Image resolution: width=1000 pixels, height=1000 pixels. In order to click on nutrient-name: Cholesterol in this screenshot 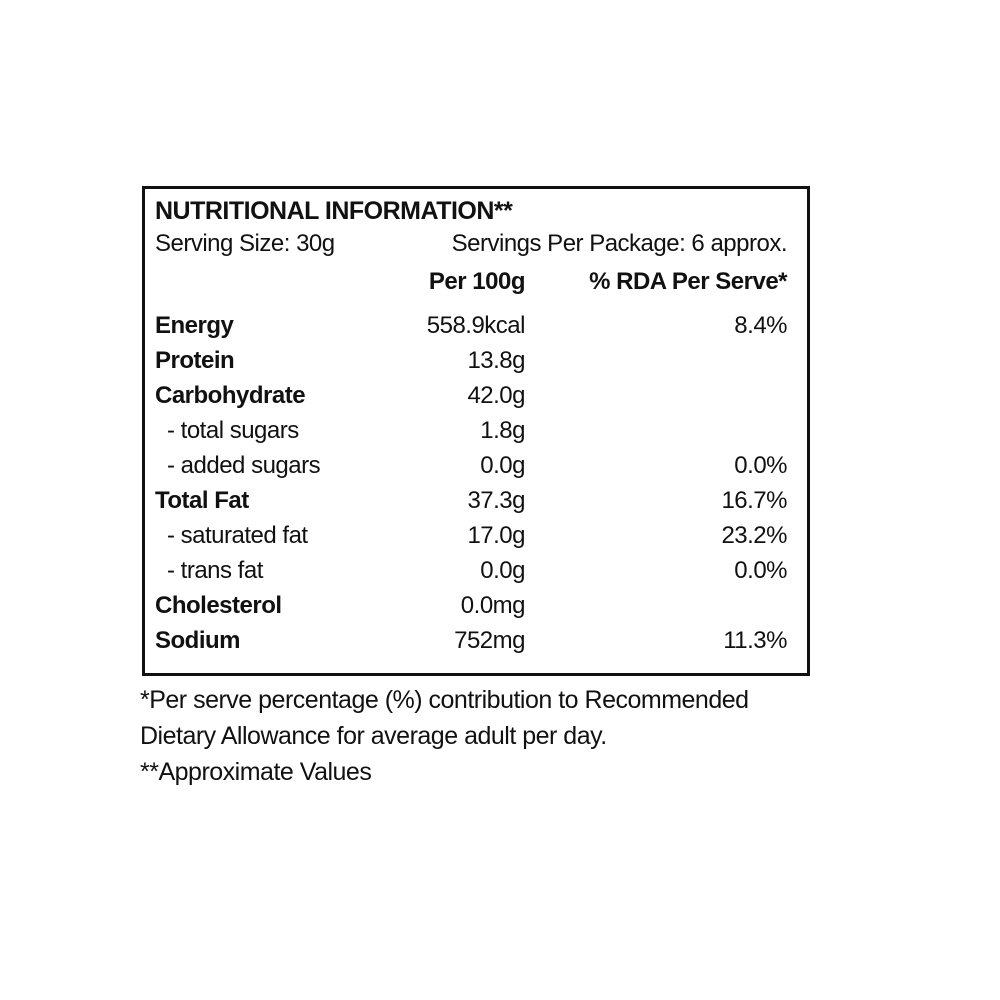, I will do `click(218, 605)`.